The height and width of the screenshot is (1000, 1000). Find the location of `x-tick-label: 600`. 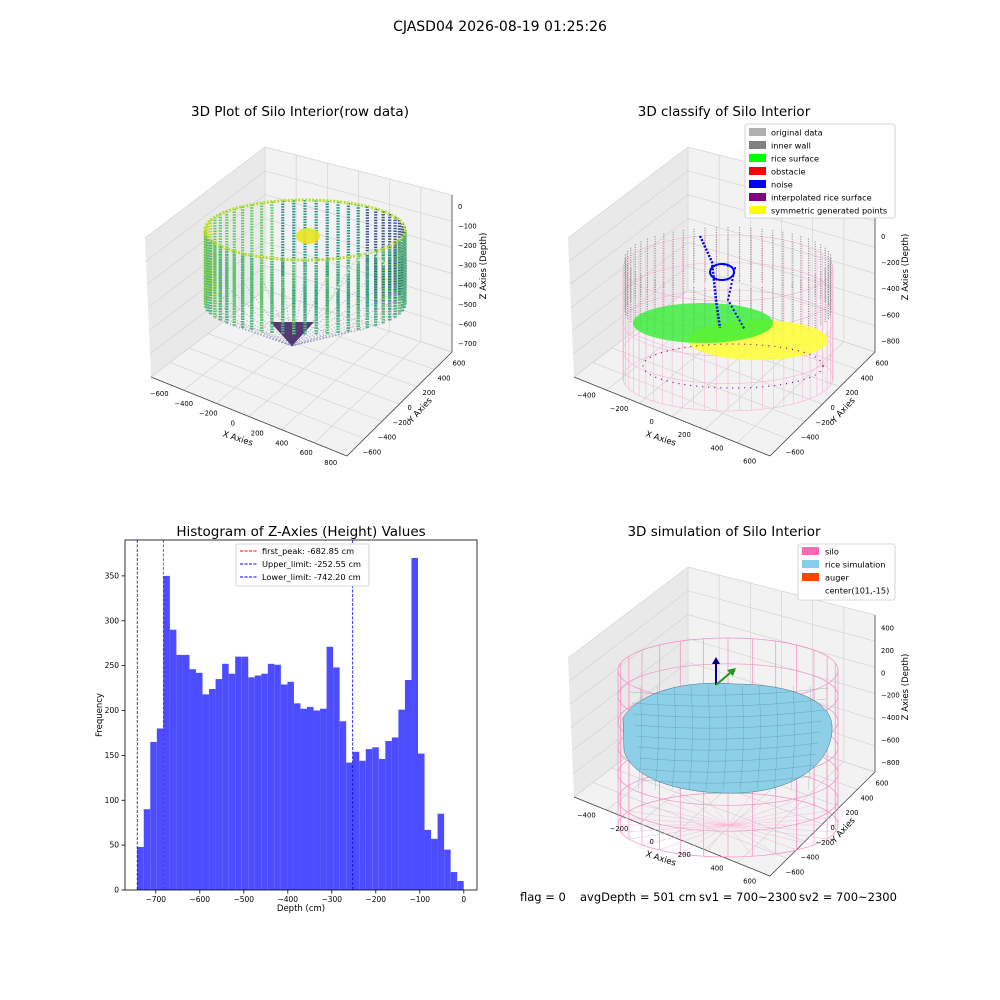

x-tick-label: 600 is located at coordinates (749, 461).